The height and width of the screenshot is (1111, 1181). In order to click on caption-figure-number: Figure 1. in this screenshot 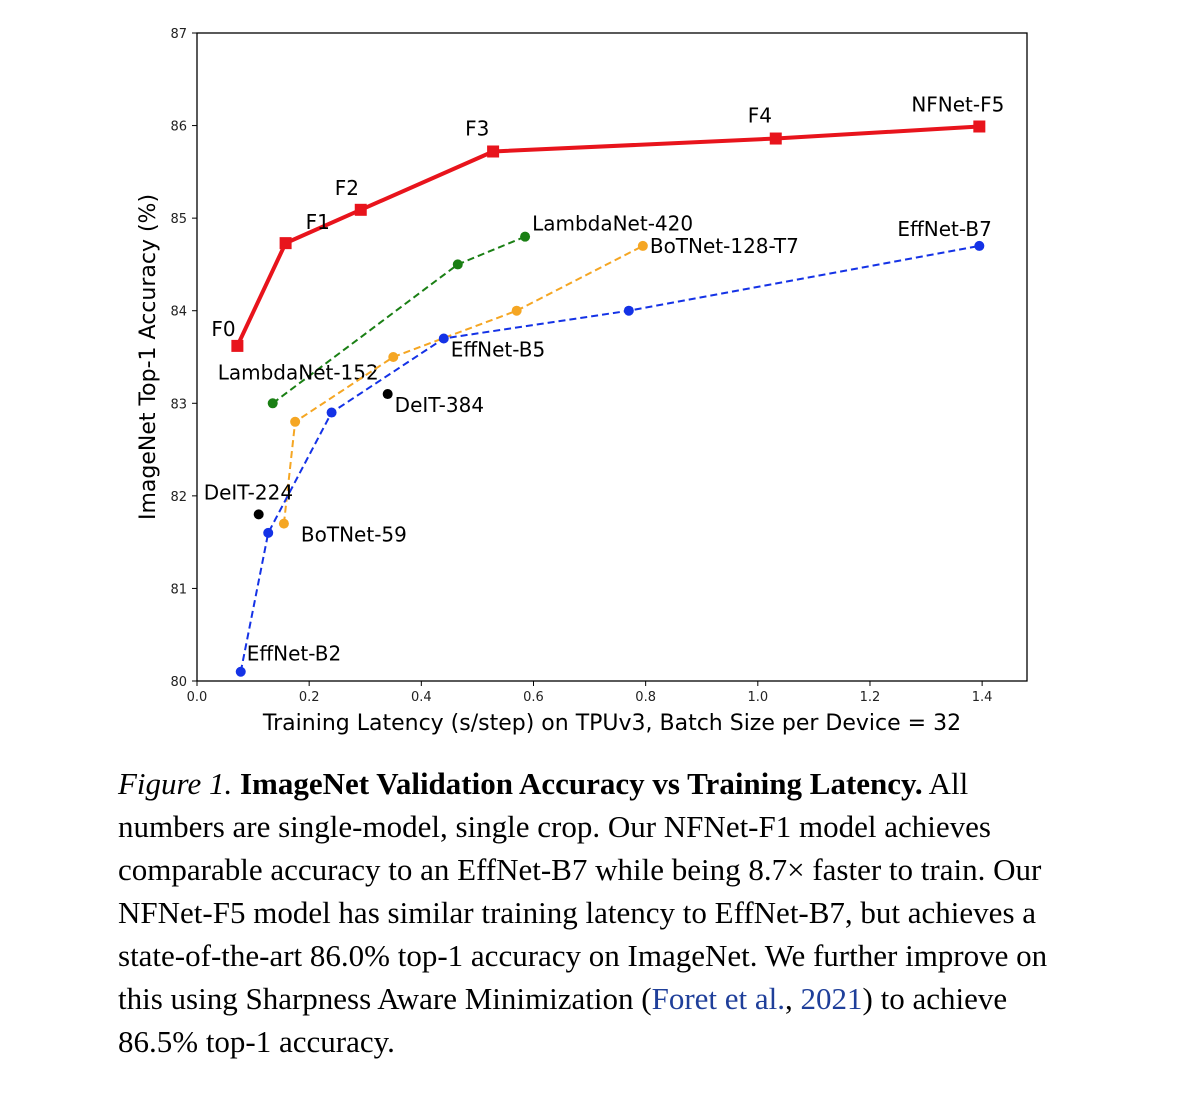, I will do `click(175, 783)`.